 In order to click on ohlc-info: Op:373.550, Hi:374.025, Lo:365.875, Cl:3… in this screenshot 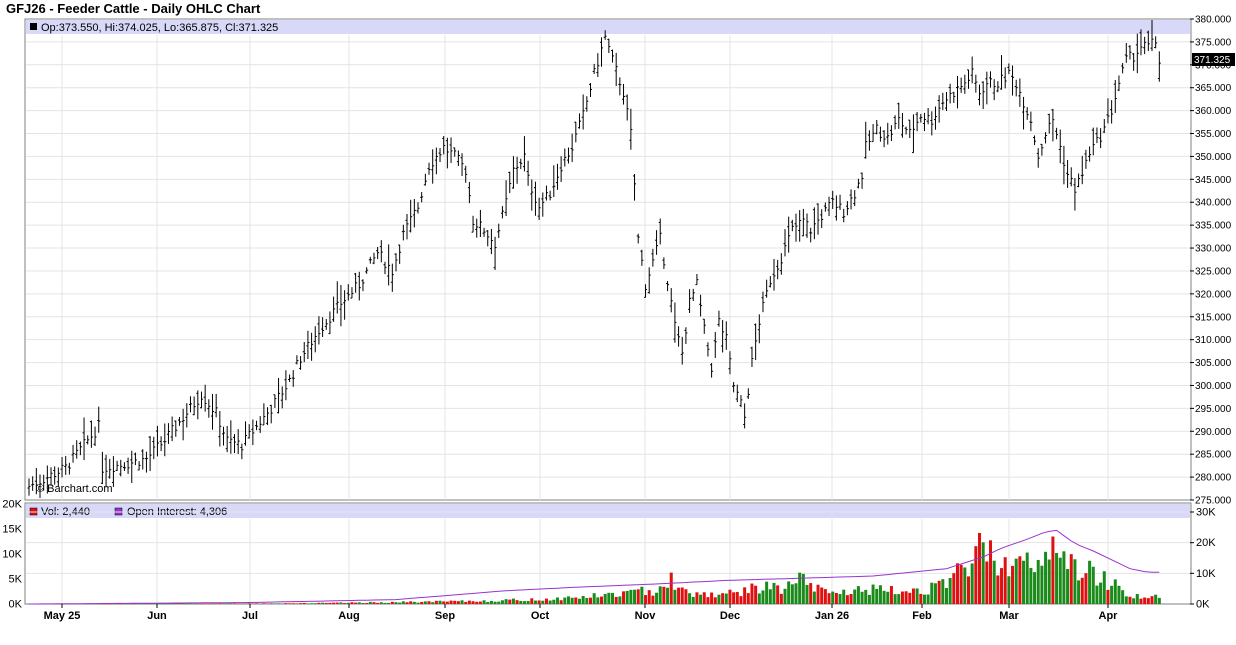, I will do `click(159, 28)`.